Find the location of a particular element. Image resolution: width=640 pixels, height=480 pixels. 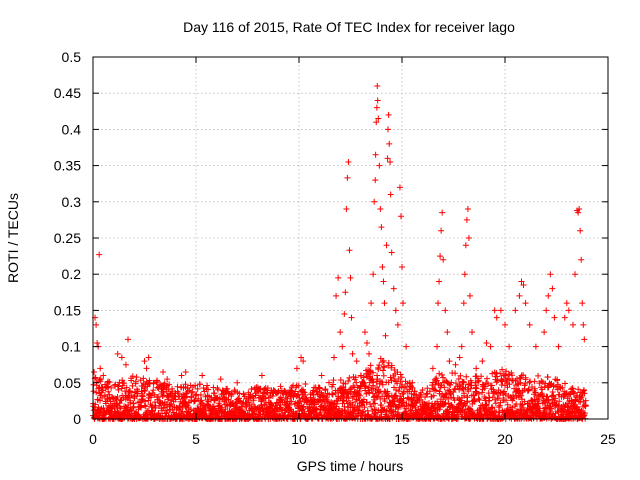

x-tick-label: 5 is located at coordinates (196, 439).